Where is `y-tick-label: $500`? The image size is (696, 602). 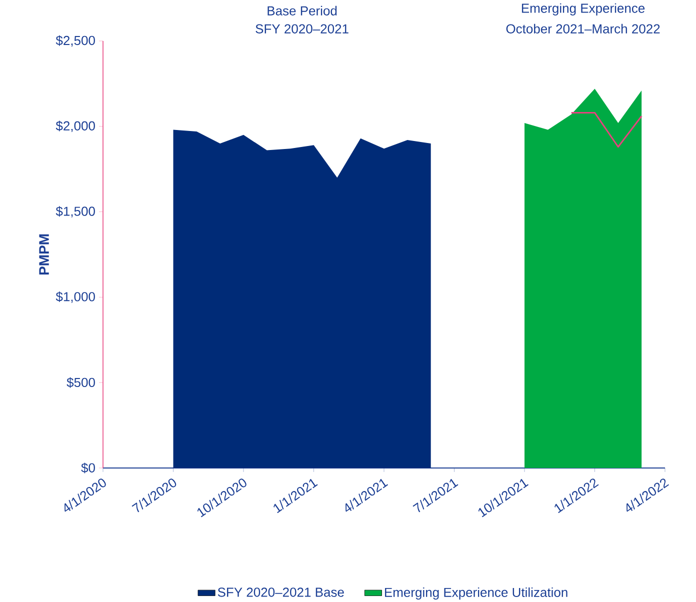
y-tick-label: $500 is located at coordinates (80, 382).